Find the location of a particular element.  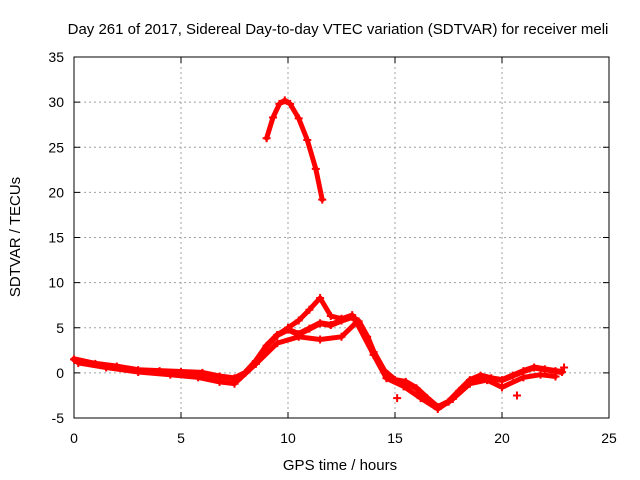

y-tick-label-8: 35 is located at coordinates (56, 57).